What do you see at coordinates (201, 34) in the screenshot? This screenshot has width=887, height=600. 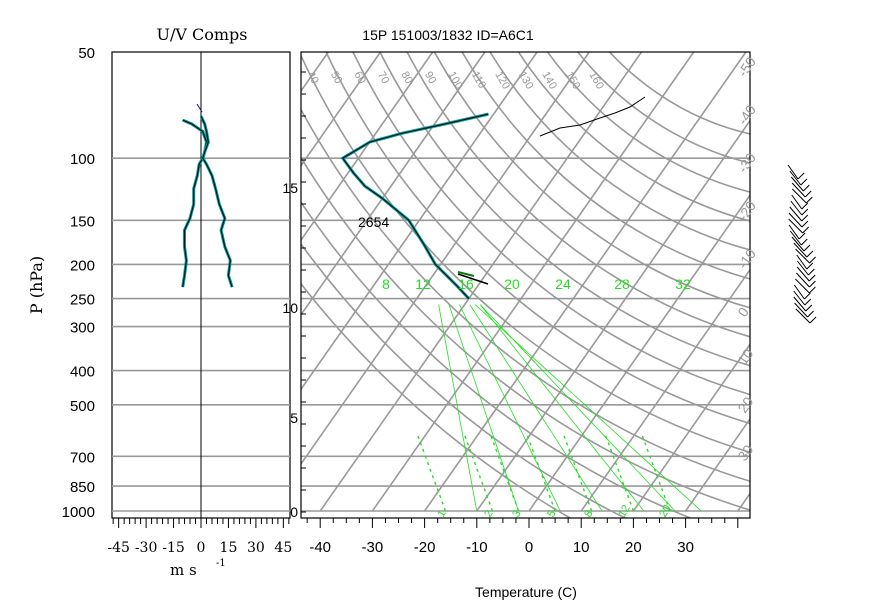 I see `uv-panel-title: U/V Comps` at bounding box center [201, 34].